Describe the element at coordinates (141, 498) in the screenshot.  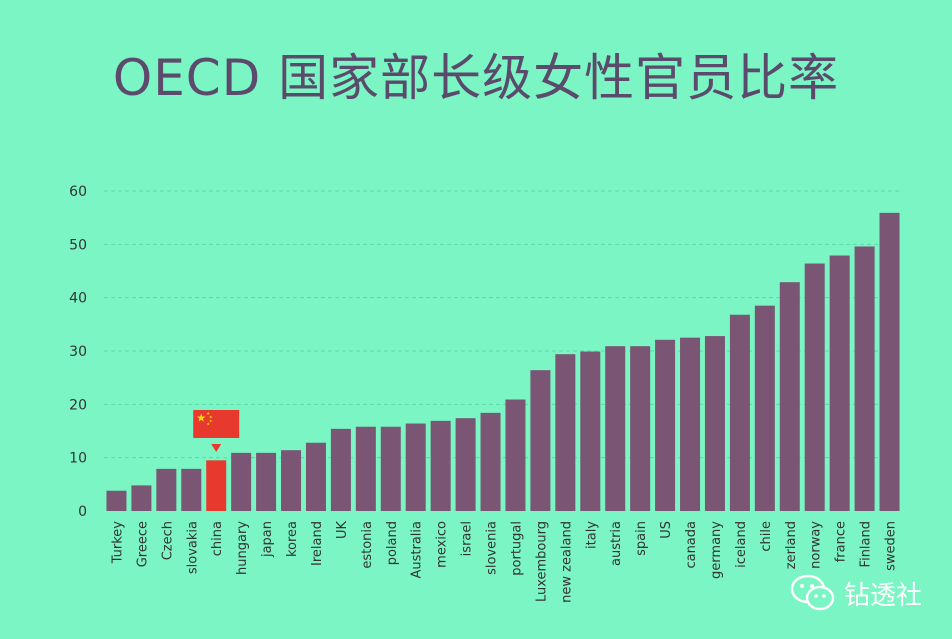
I see `bar-Greece` at that location.